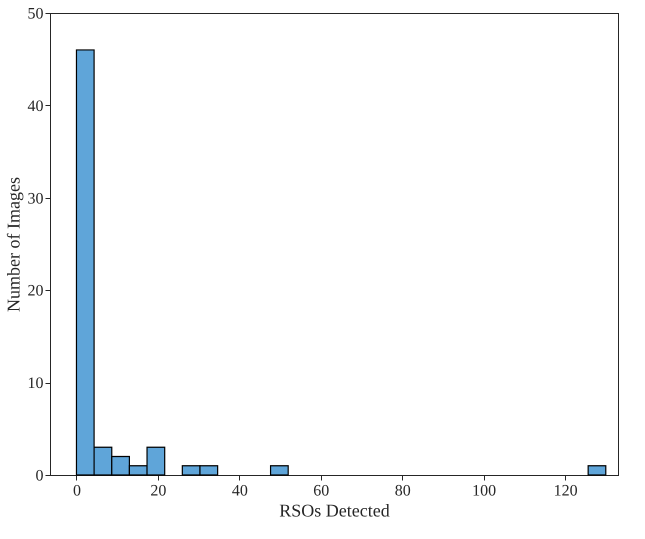 The width and height of the screenshot is (645, 539). Describe the element at coordinates (321, 491) in the screenshot. I see `x-tick-label: 60` at that location.